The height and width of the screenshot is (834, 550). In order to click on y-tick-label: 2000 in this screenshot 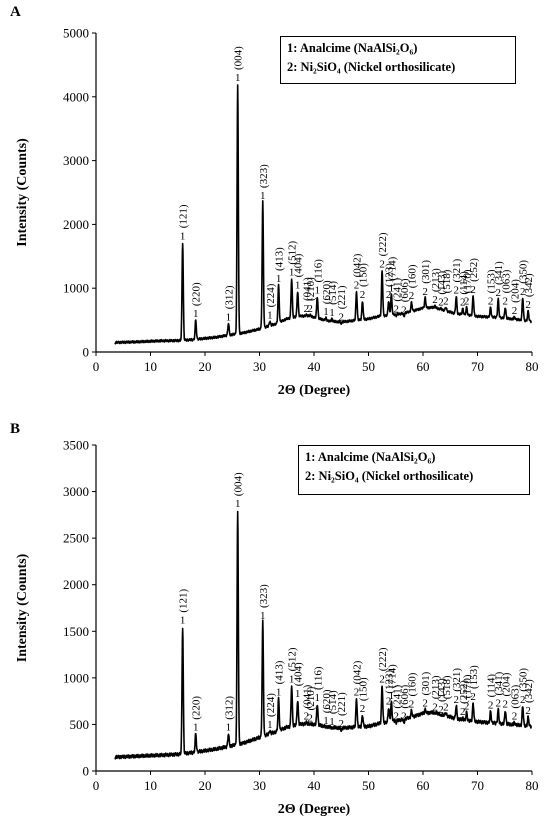, I will do `click(76, 224)`.